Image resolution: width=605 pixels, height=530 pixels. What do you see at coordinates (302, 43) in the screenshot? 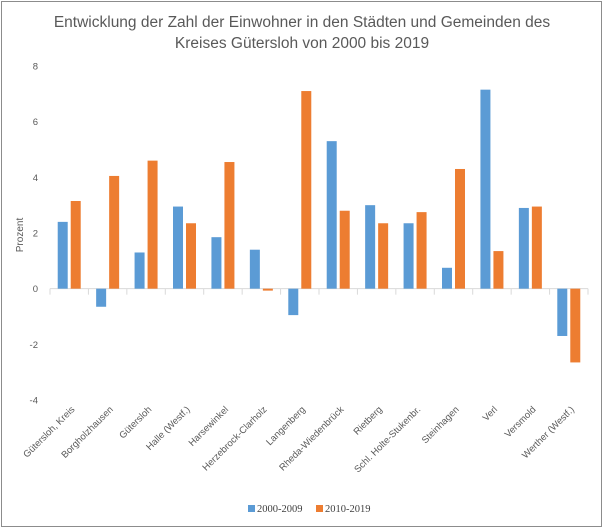
I see `chart-title-line-2: Kreises Gütersloh von 2000 bis 2019` at bounding box center [302, 43].